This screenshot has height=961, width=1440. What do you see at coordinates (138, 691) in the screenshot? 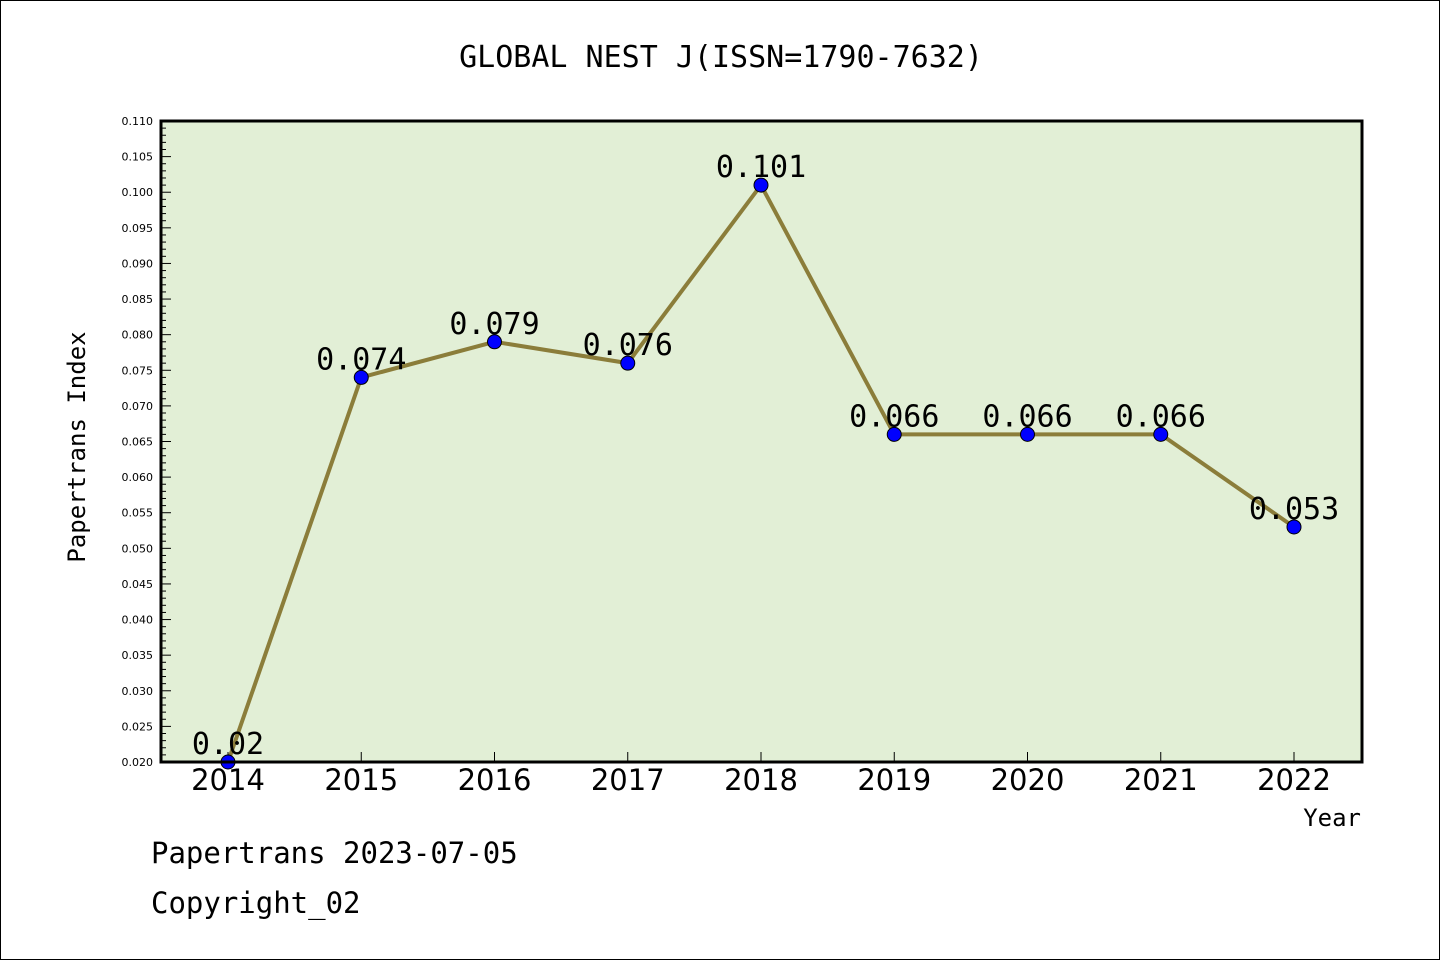
I see `y-tick-label: 0.030` at bounding box center [138, 691].